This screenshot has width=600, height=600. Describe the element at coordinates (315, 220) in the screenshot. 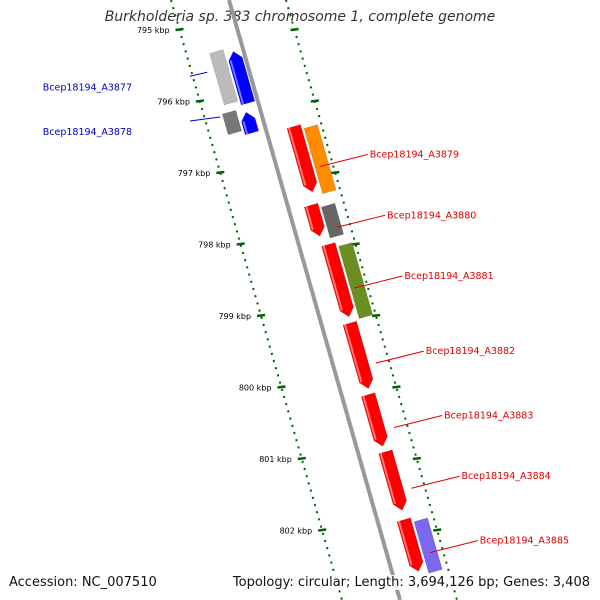

I see `gene-arrow-bcep18194-a3880` at that location.